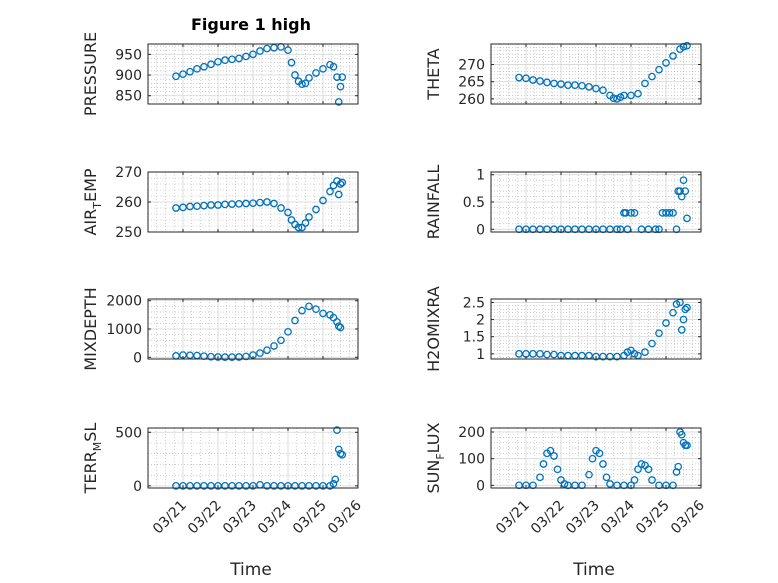  What do you see at coordinates (170, 518) in the screenshot?
I see `x-tick-label: 03/21` at bounding box center [170, 518].